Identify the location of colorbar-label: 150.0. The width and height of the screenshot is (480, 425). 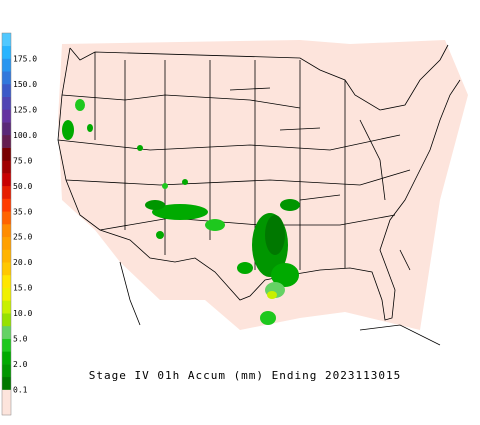
(25, 84).